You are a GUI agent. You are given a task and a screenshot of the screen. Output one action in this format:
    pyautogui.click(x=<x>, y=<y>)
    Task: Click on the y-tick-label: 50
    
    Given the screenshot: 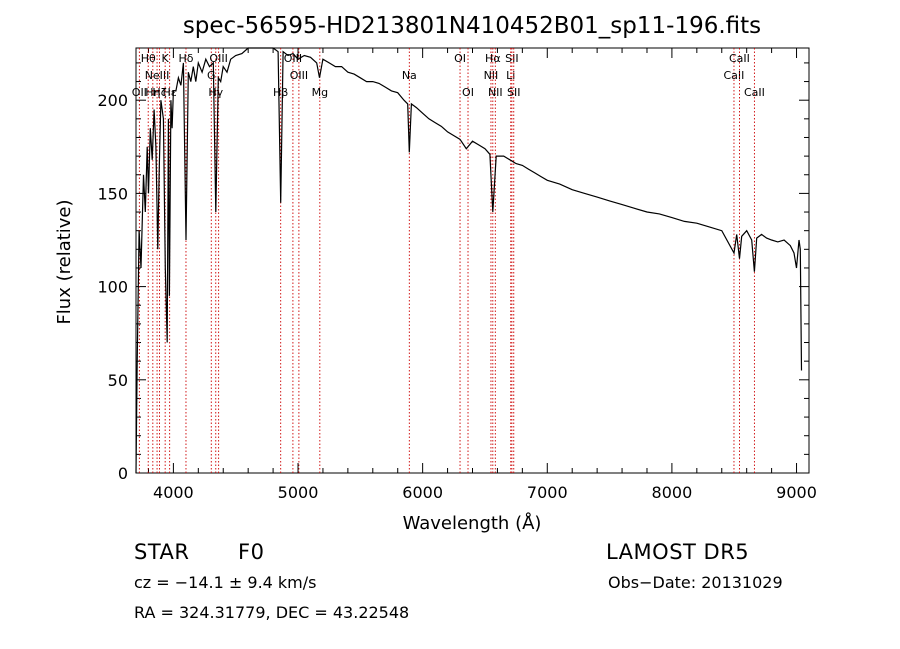 What is the action you would take?
    pyautogui.click(x=118, y=380)
    